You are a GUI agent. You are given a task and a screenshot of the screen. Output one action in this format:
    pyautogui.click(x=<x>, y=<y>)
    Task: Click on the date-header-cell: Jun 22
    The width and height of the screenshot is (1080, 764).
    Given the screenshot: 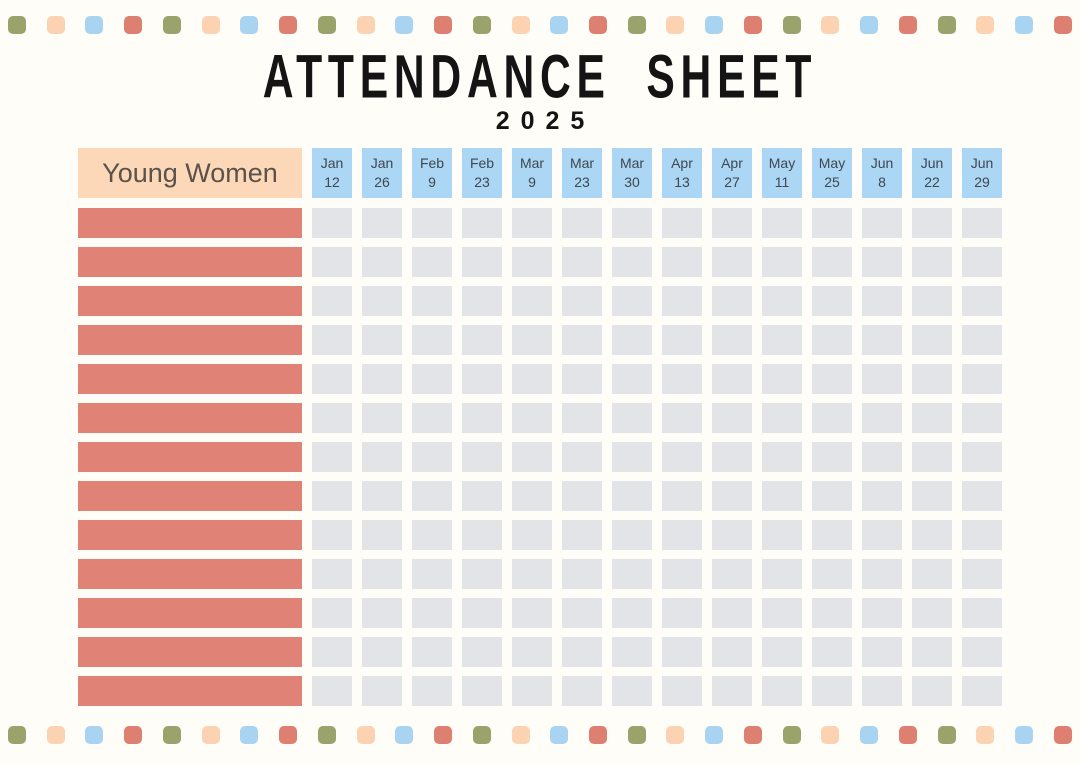 What is the action you would take?
    pyautogui.click(x=932, y=173)
    